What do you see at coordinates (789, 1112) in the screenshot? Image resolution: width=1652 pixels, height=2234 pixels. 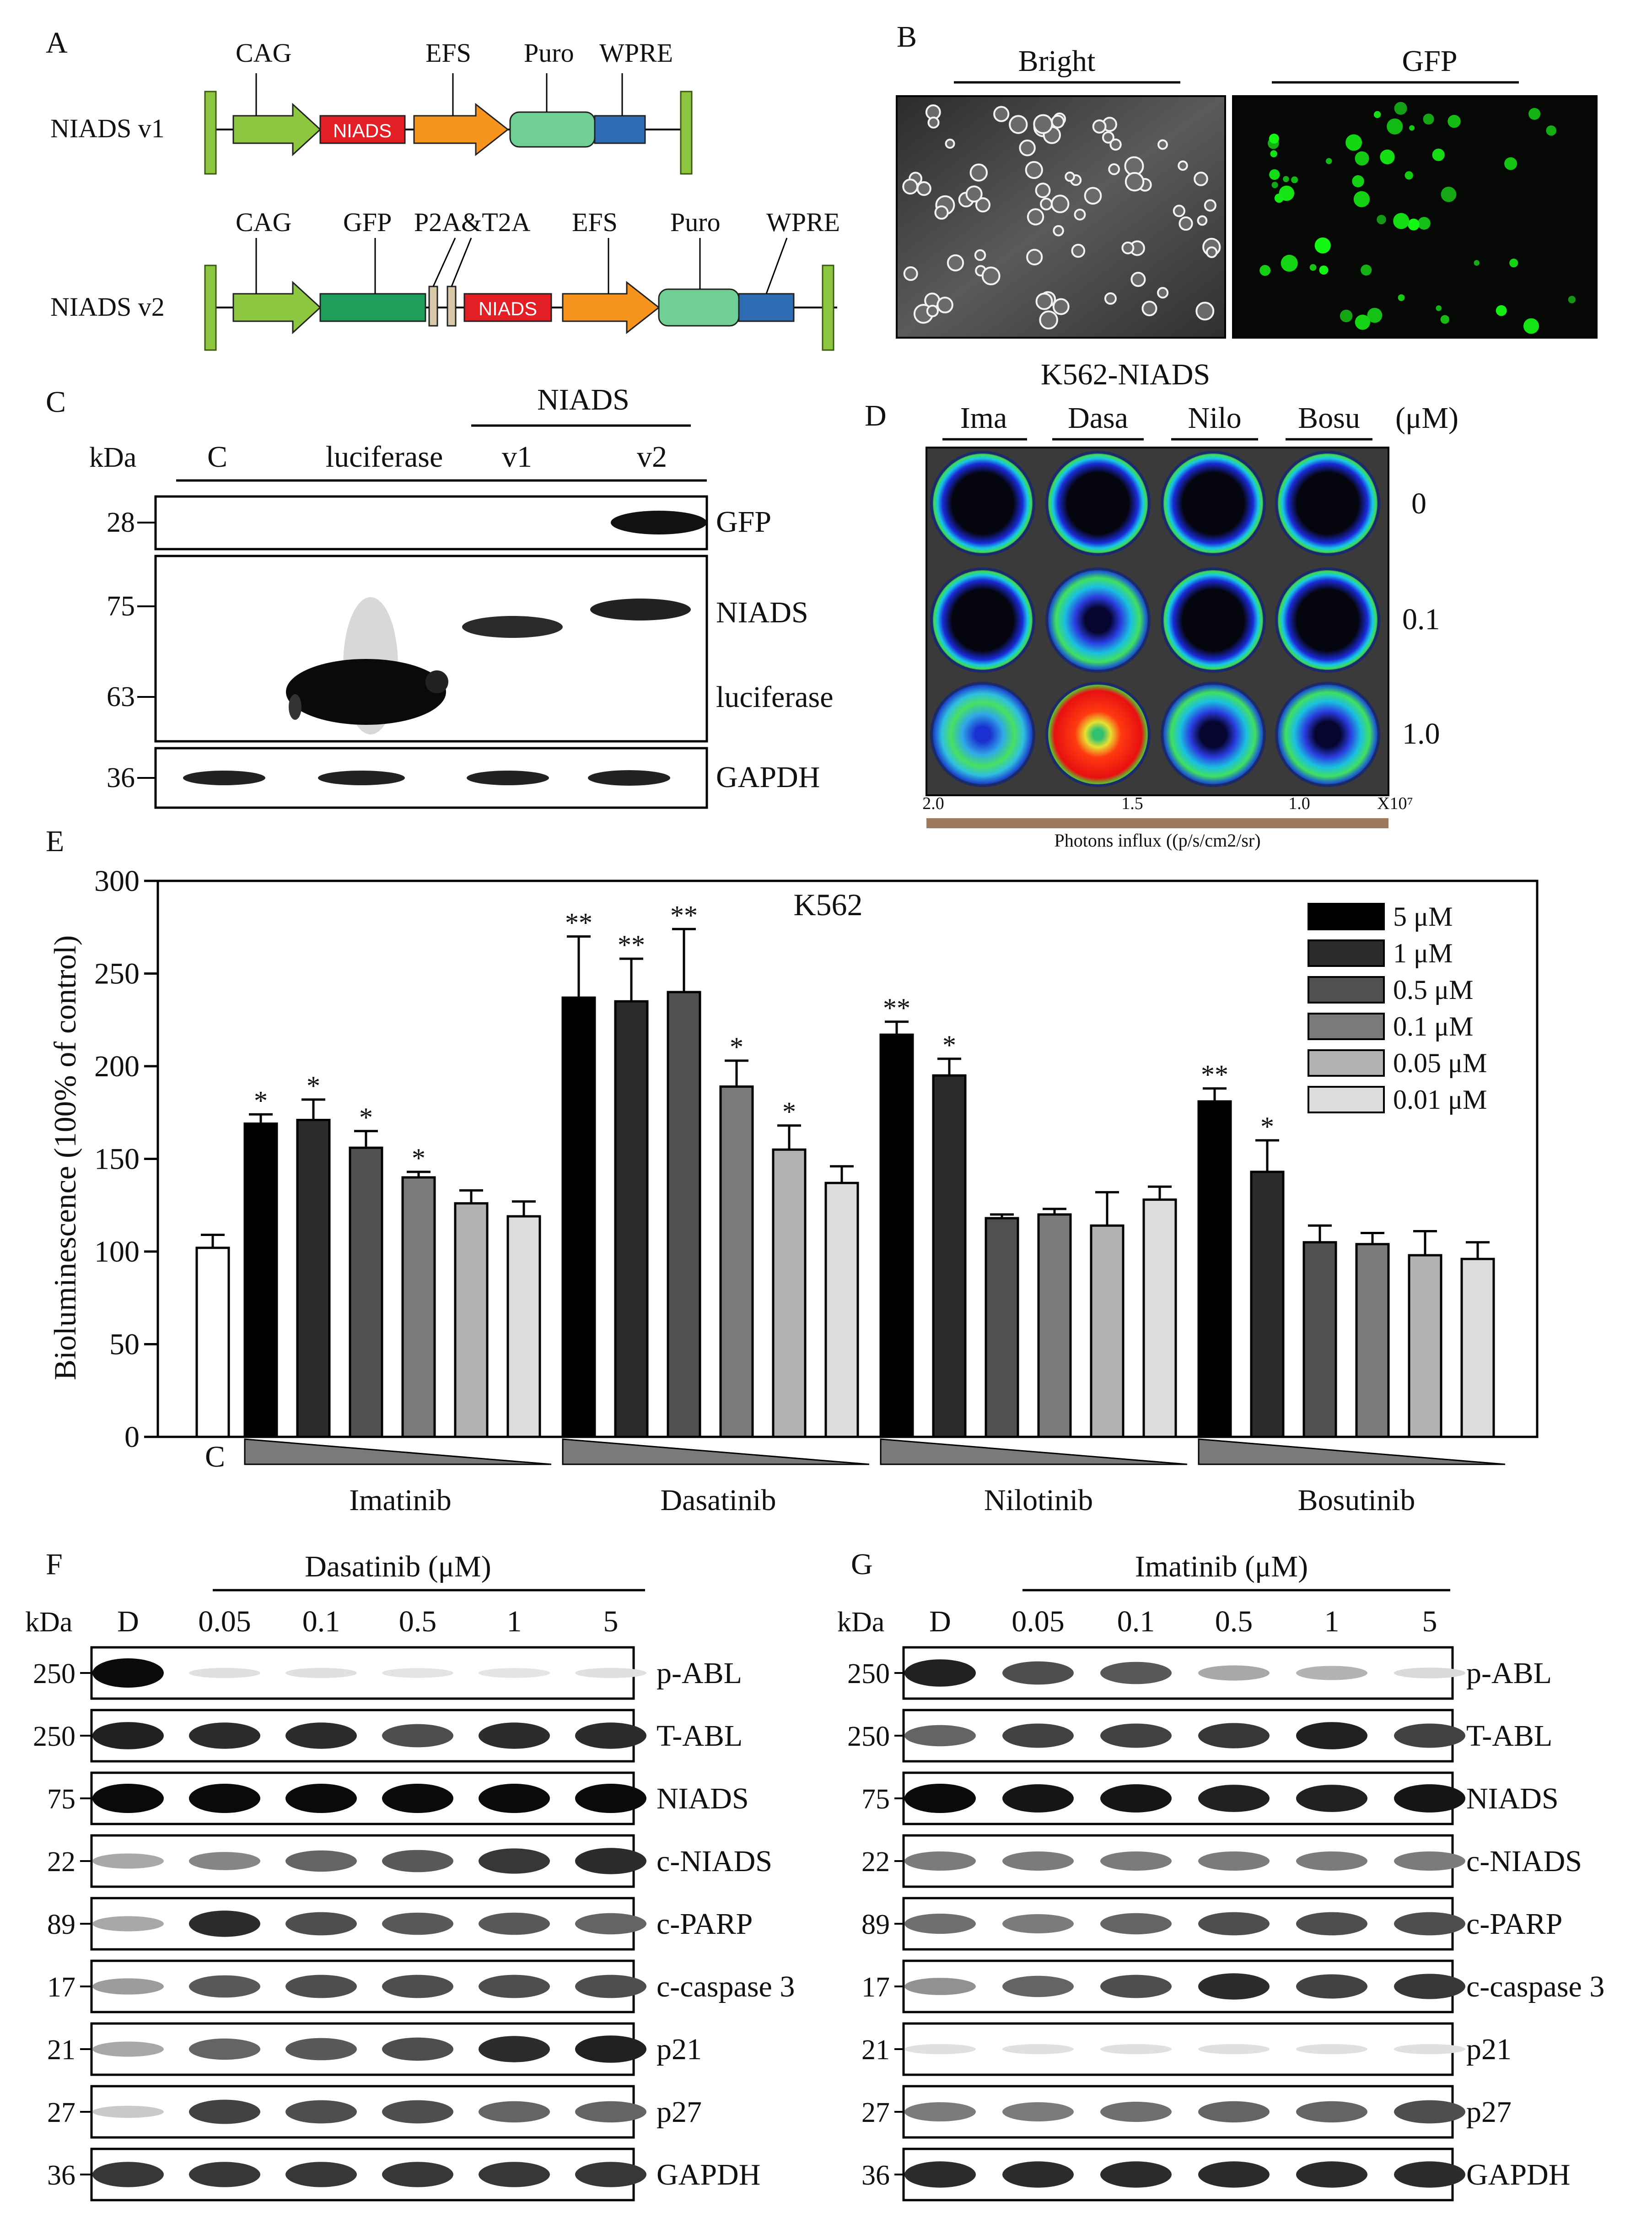 I see `bar-dasatinib-4-significance: *` at bounding box center [789, 1112].